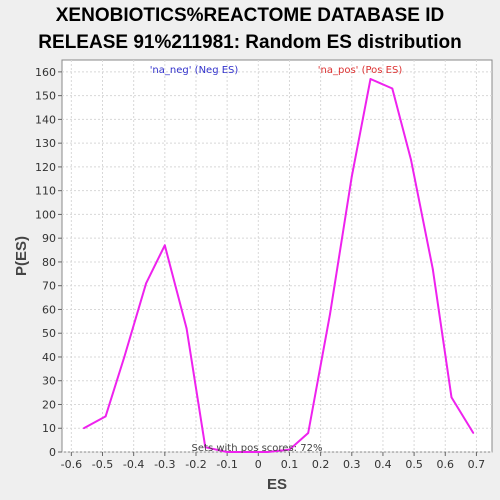 This screenshot has width=500, height=500. Describe the element at coordinates (45, 96) in the screenshot. I see `y-tick-label: 150` at that location.